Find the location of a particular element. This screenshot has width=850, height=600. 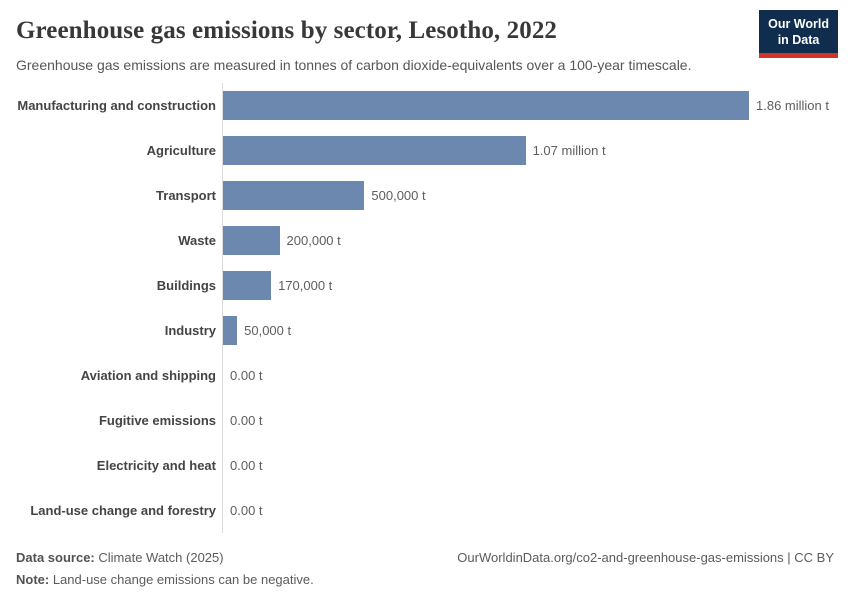

value-label: 1.07 million t is located at coordinates (569, 150).